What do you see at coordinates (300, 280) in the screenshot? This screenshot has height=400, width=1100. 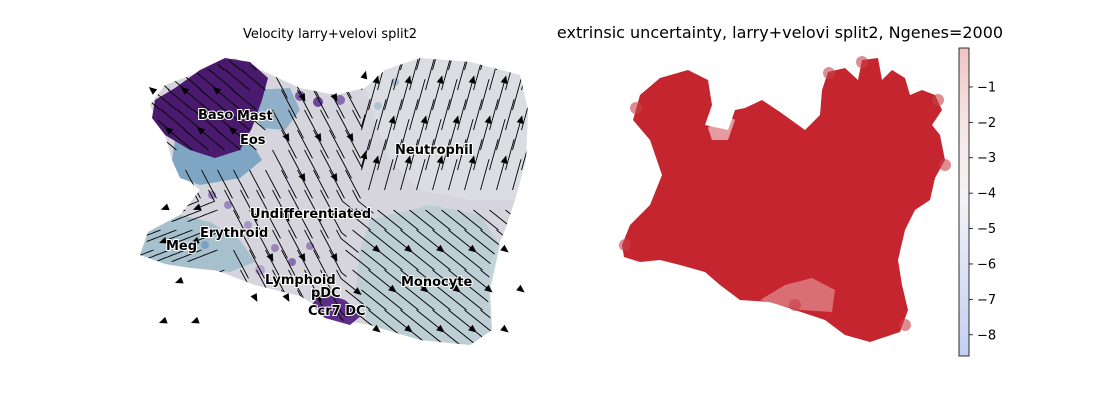 I see `cluster-label-lymphoid: Lymphoid` at bounding box center [300, 280].